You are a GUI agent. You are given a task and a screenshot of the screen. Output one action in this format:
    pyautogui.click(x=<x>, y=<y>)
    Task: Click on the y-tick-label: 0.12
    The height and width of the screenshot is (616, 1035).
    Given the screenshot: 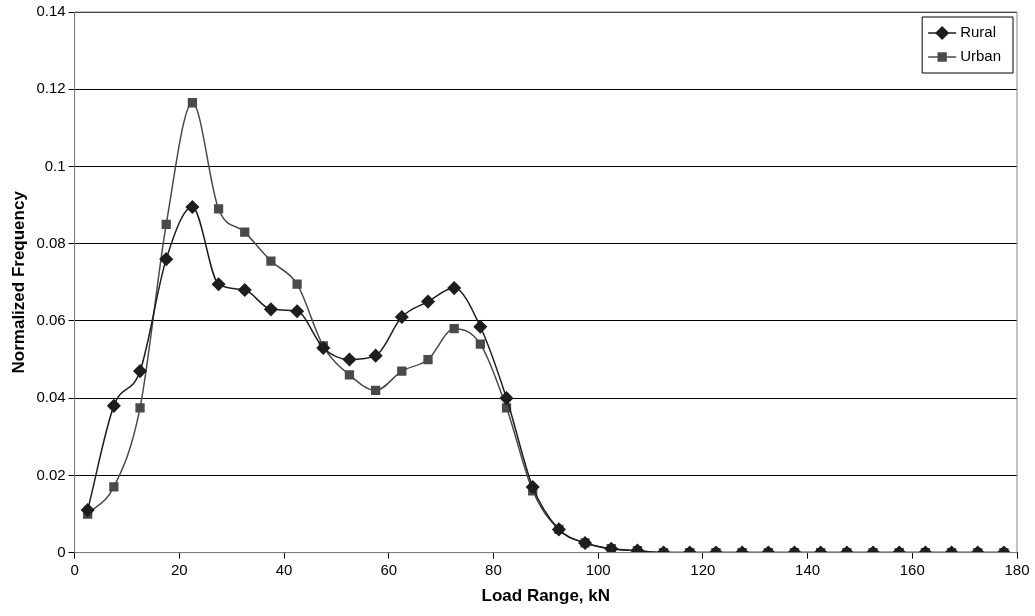 What is the action you would take?
    pyautogui.click(x=51, y=88)
    